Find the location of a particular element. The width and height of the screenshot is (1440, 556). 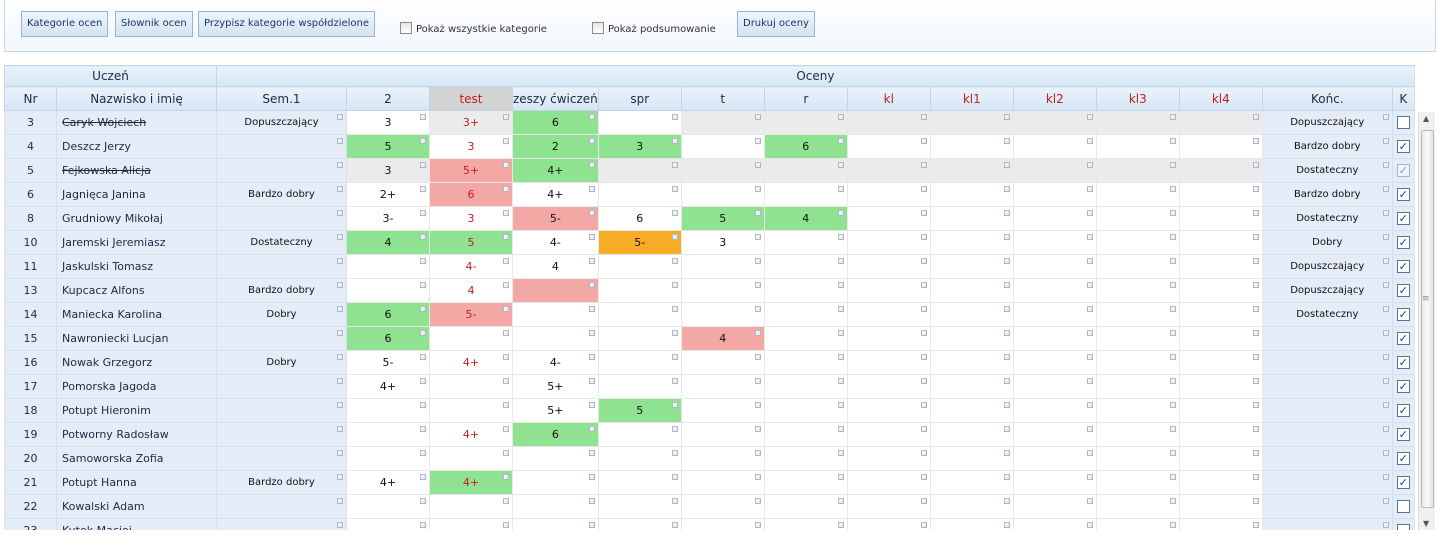

header-col-kl2: kl2 is located at coordinates (1054, 98).